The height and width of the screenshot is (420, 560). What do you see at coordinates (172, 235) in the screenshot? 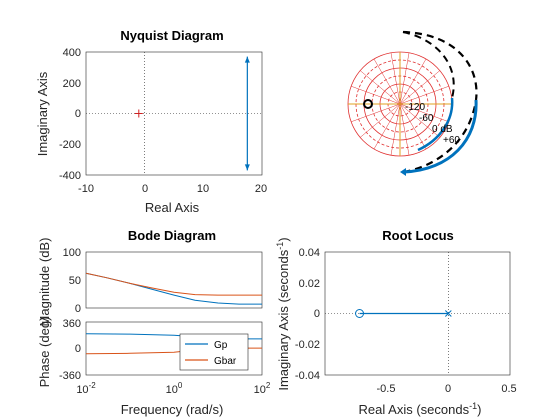
I see `bode-title: Bode Diagram` at bounding box center [172, 235].